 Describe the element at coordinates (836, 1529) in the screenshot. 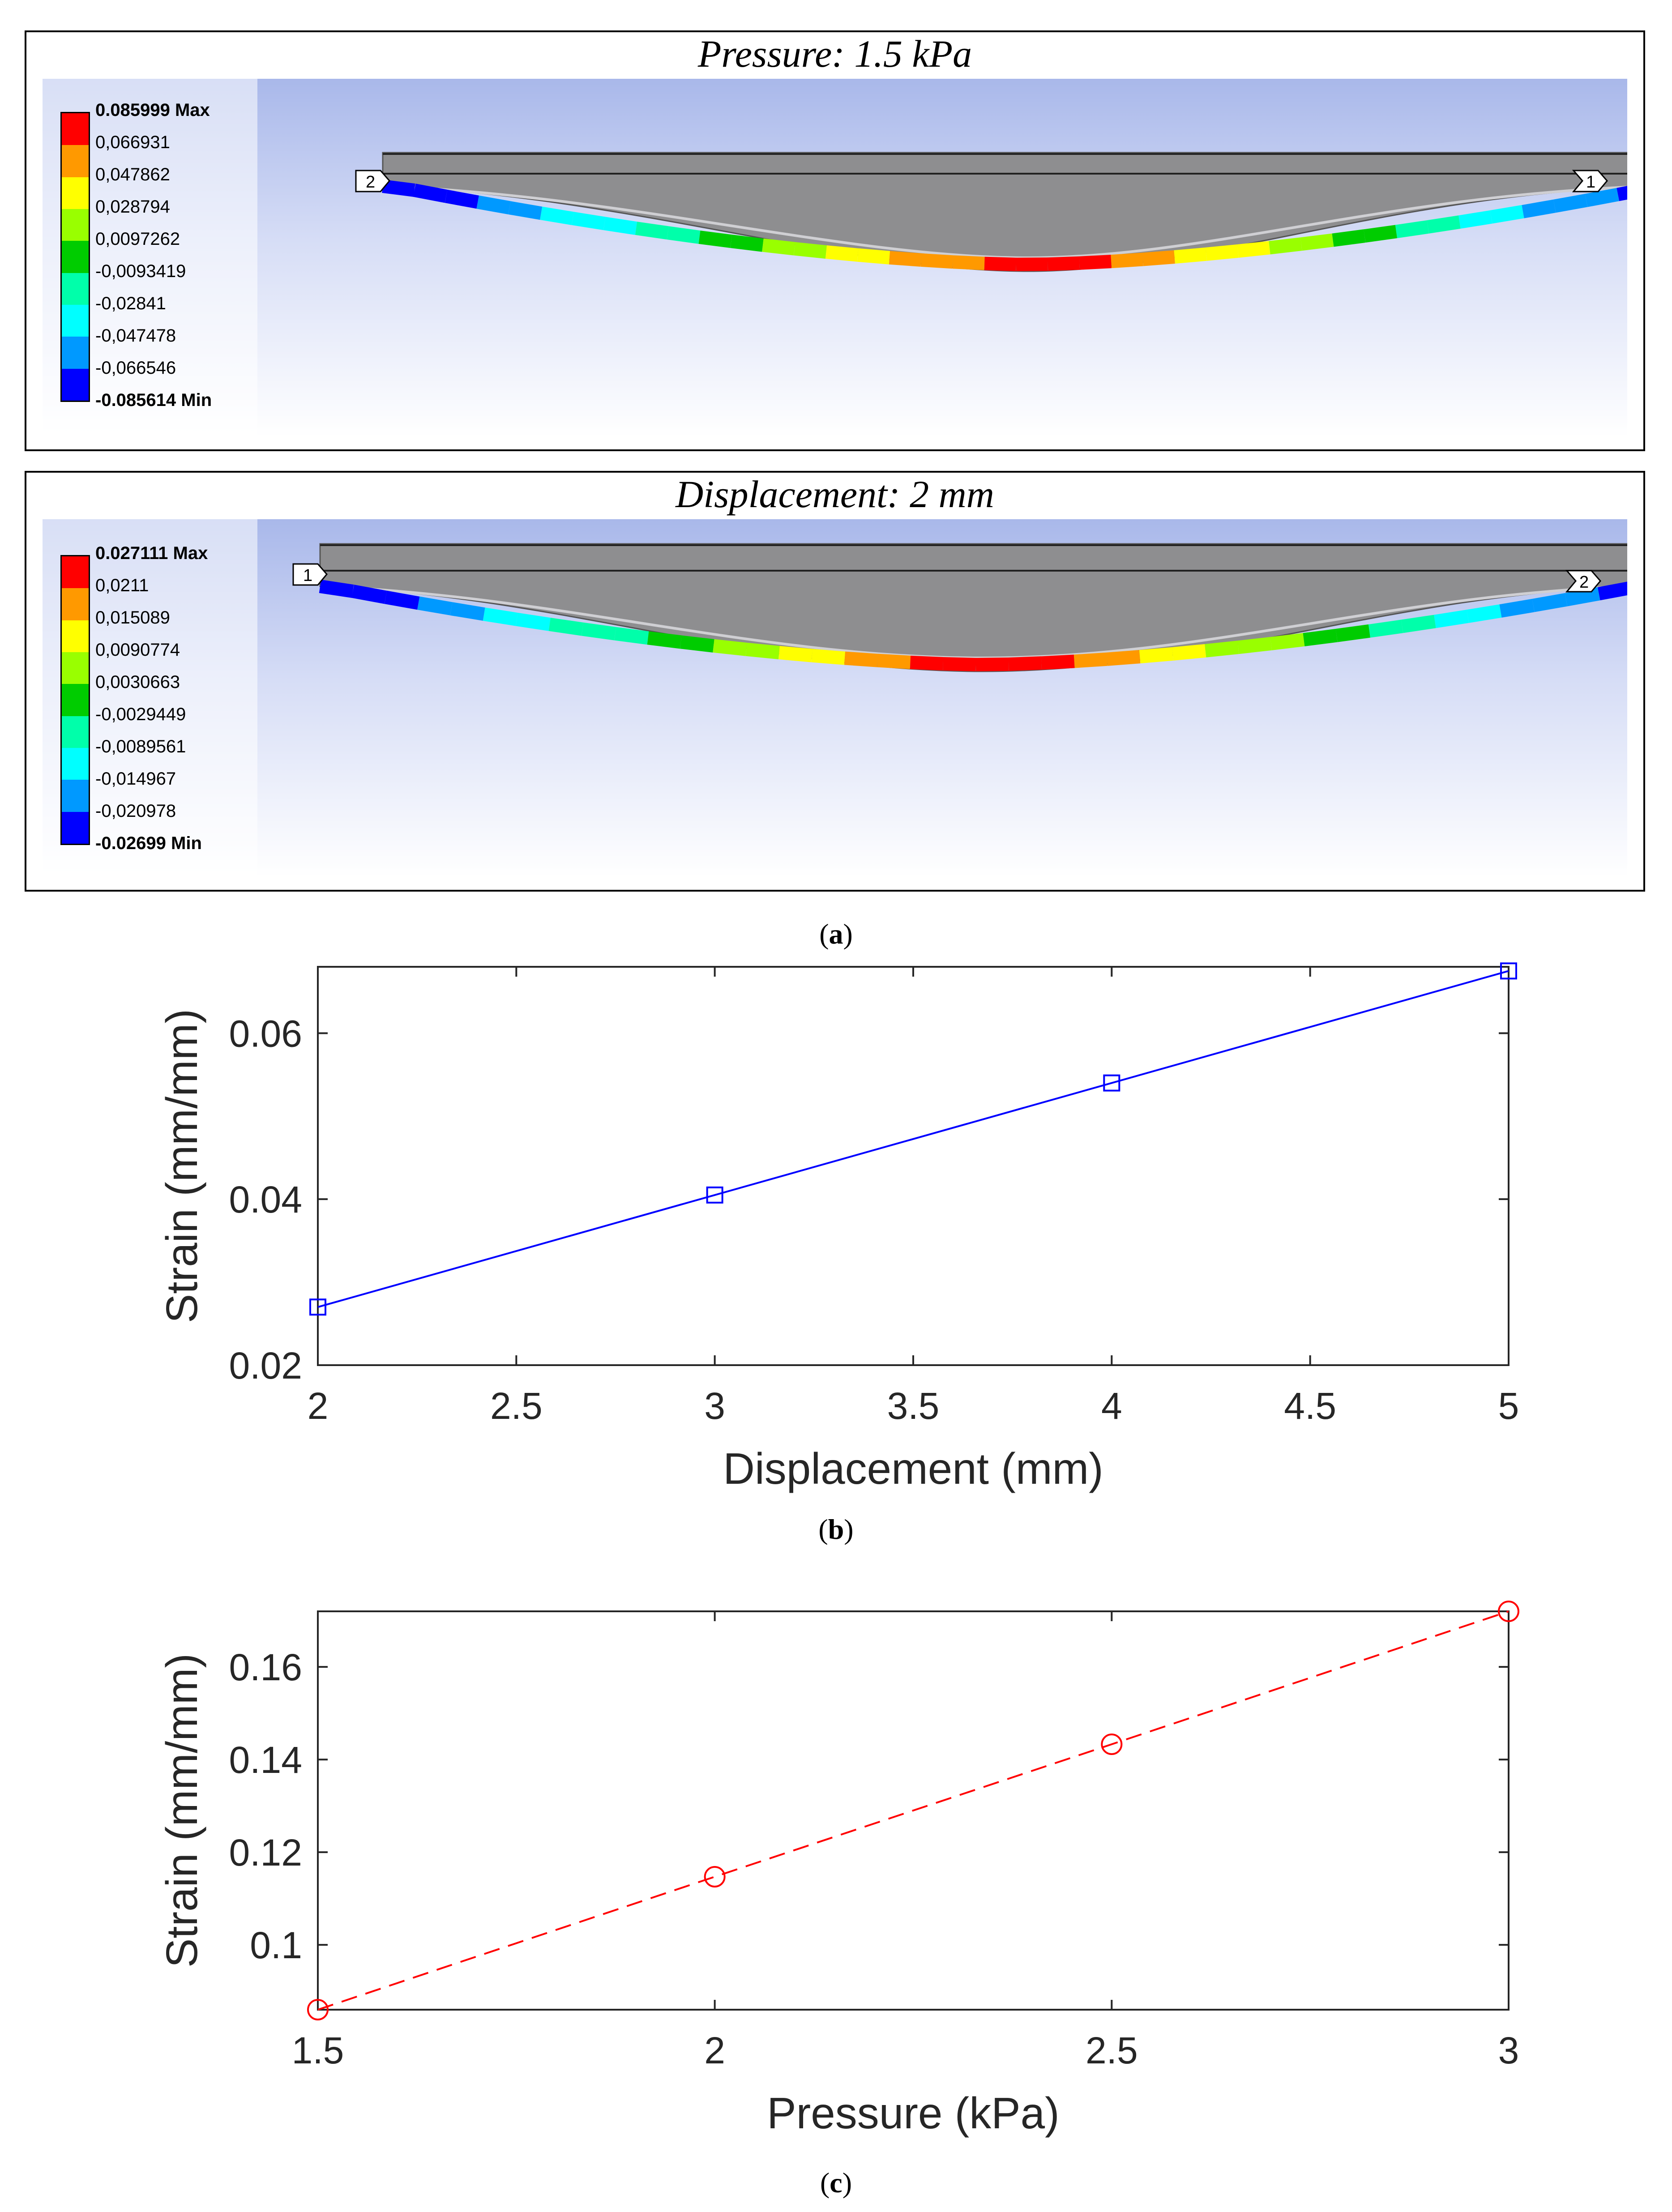

I see `caption-b: (b)` at that location.